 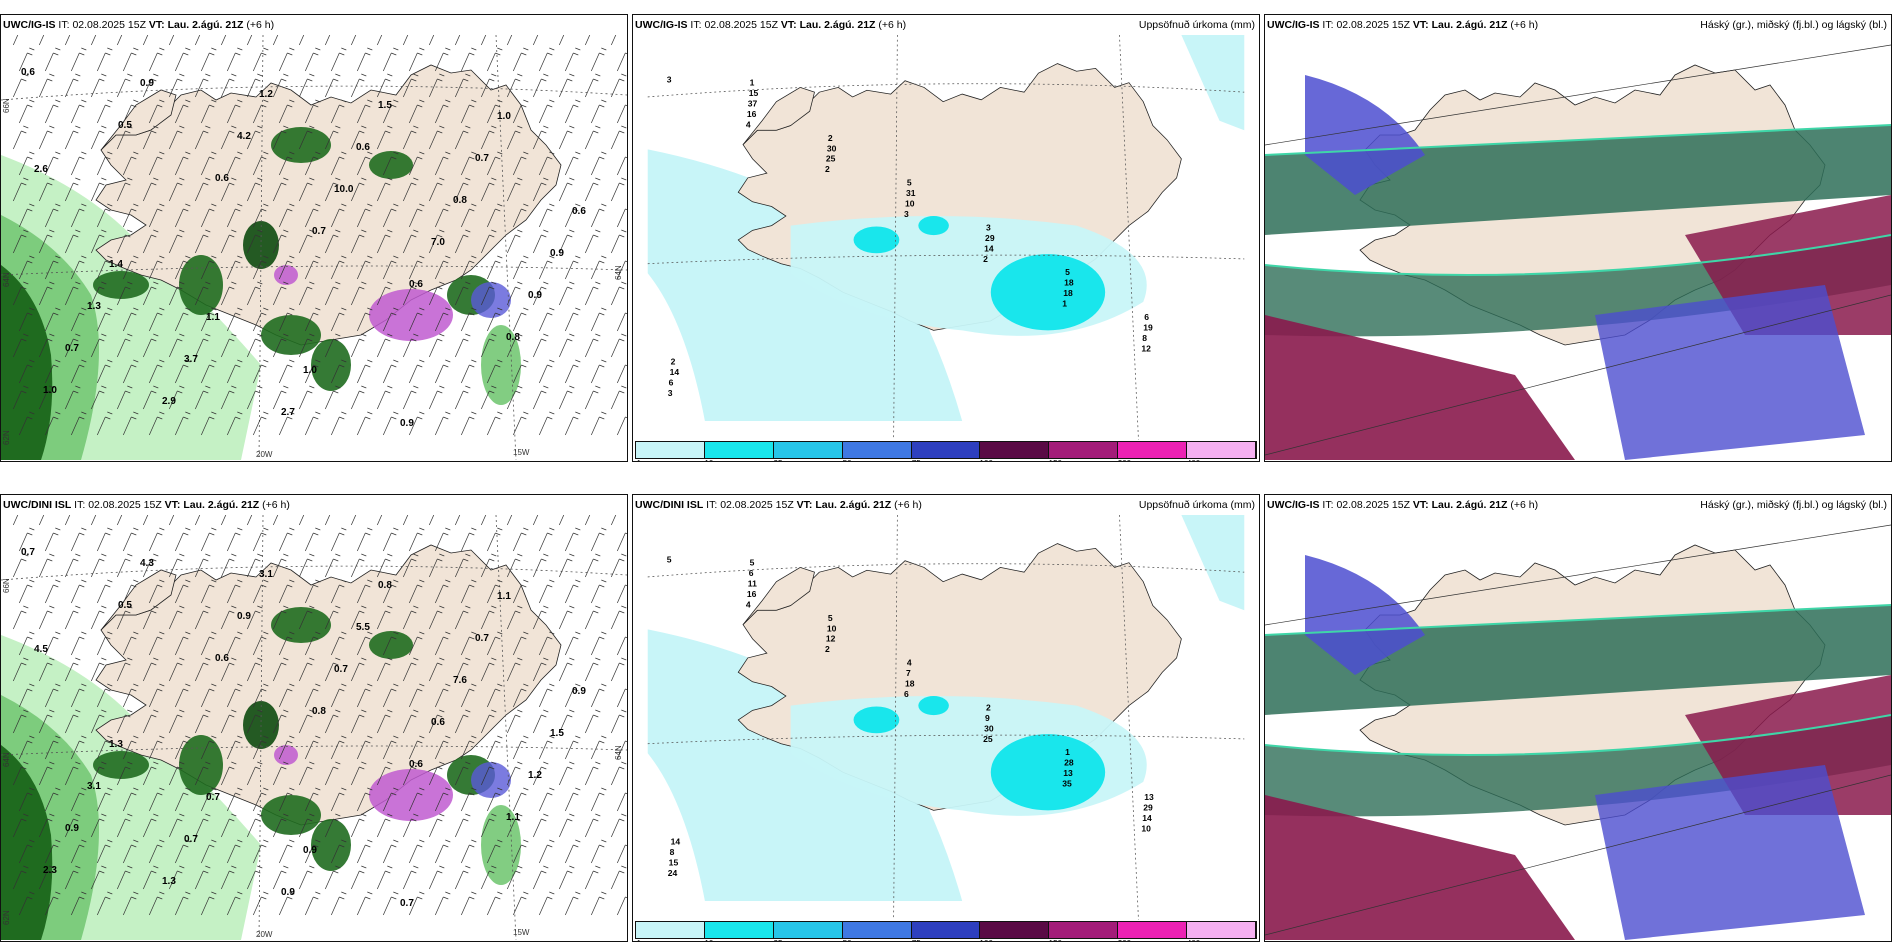 What do you see at coordinates (847, 940) in the screenshot?
I see `colorbar-tick-label: 50` at bounding box center [847, 940].